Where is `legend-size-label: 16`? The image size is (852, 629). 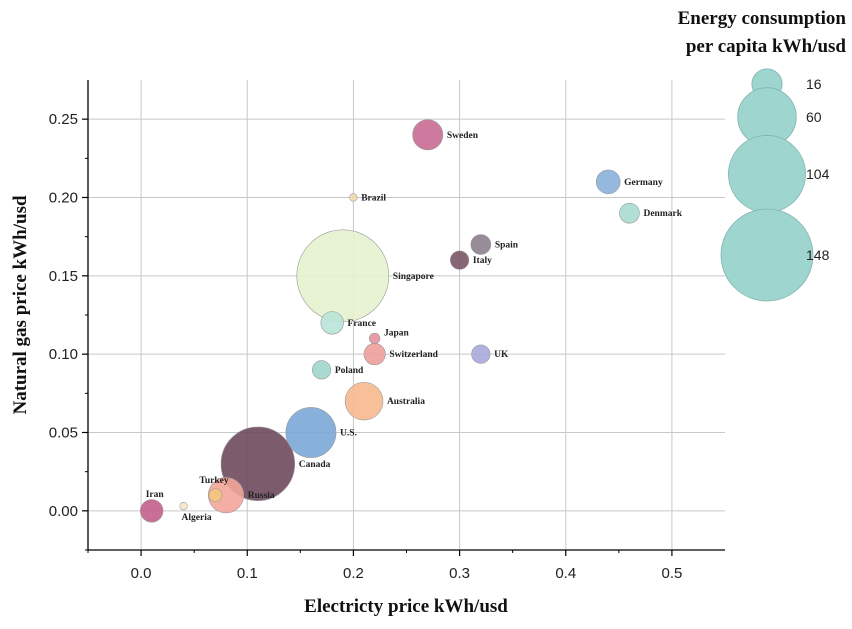
legend-size-label: 16 is located at coordinates (814, 84).